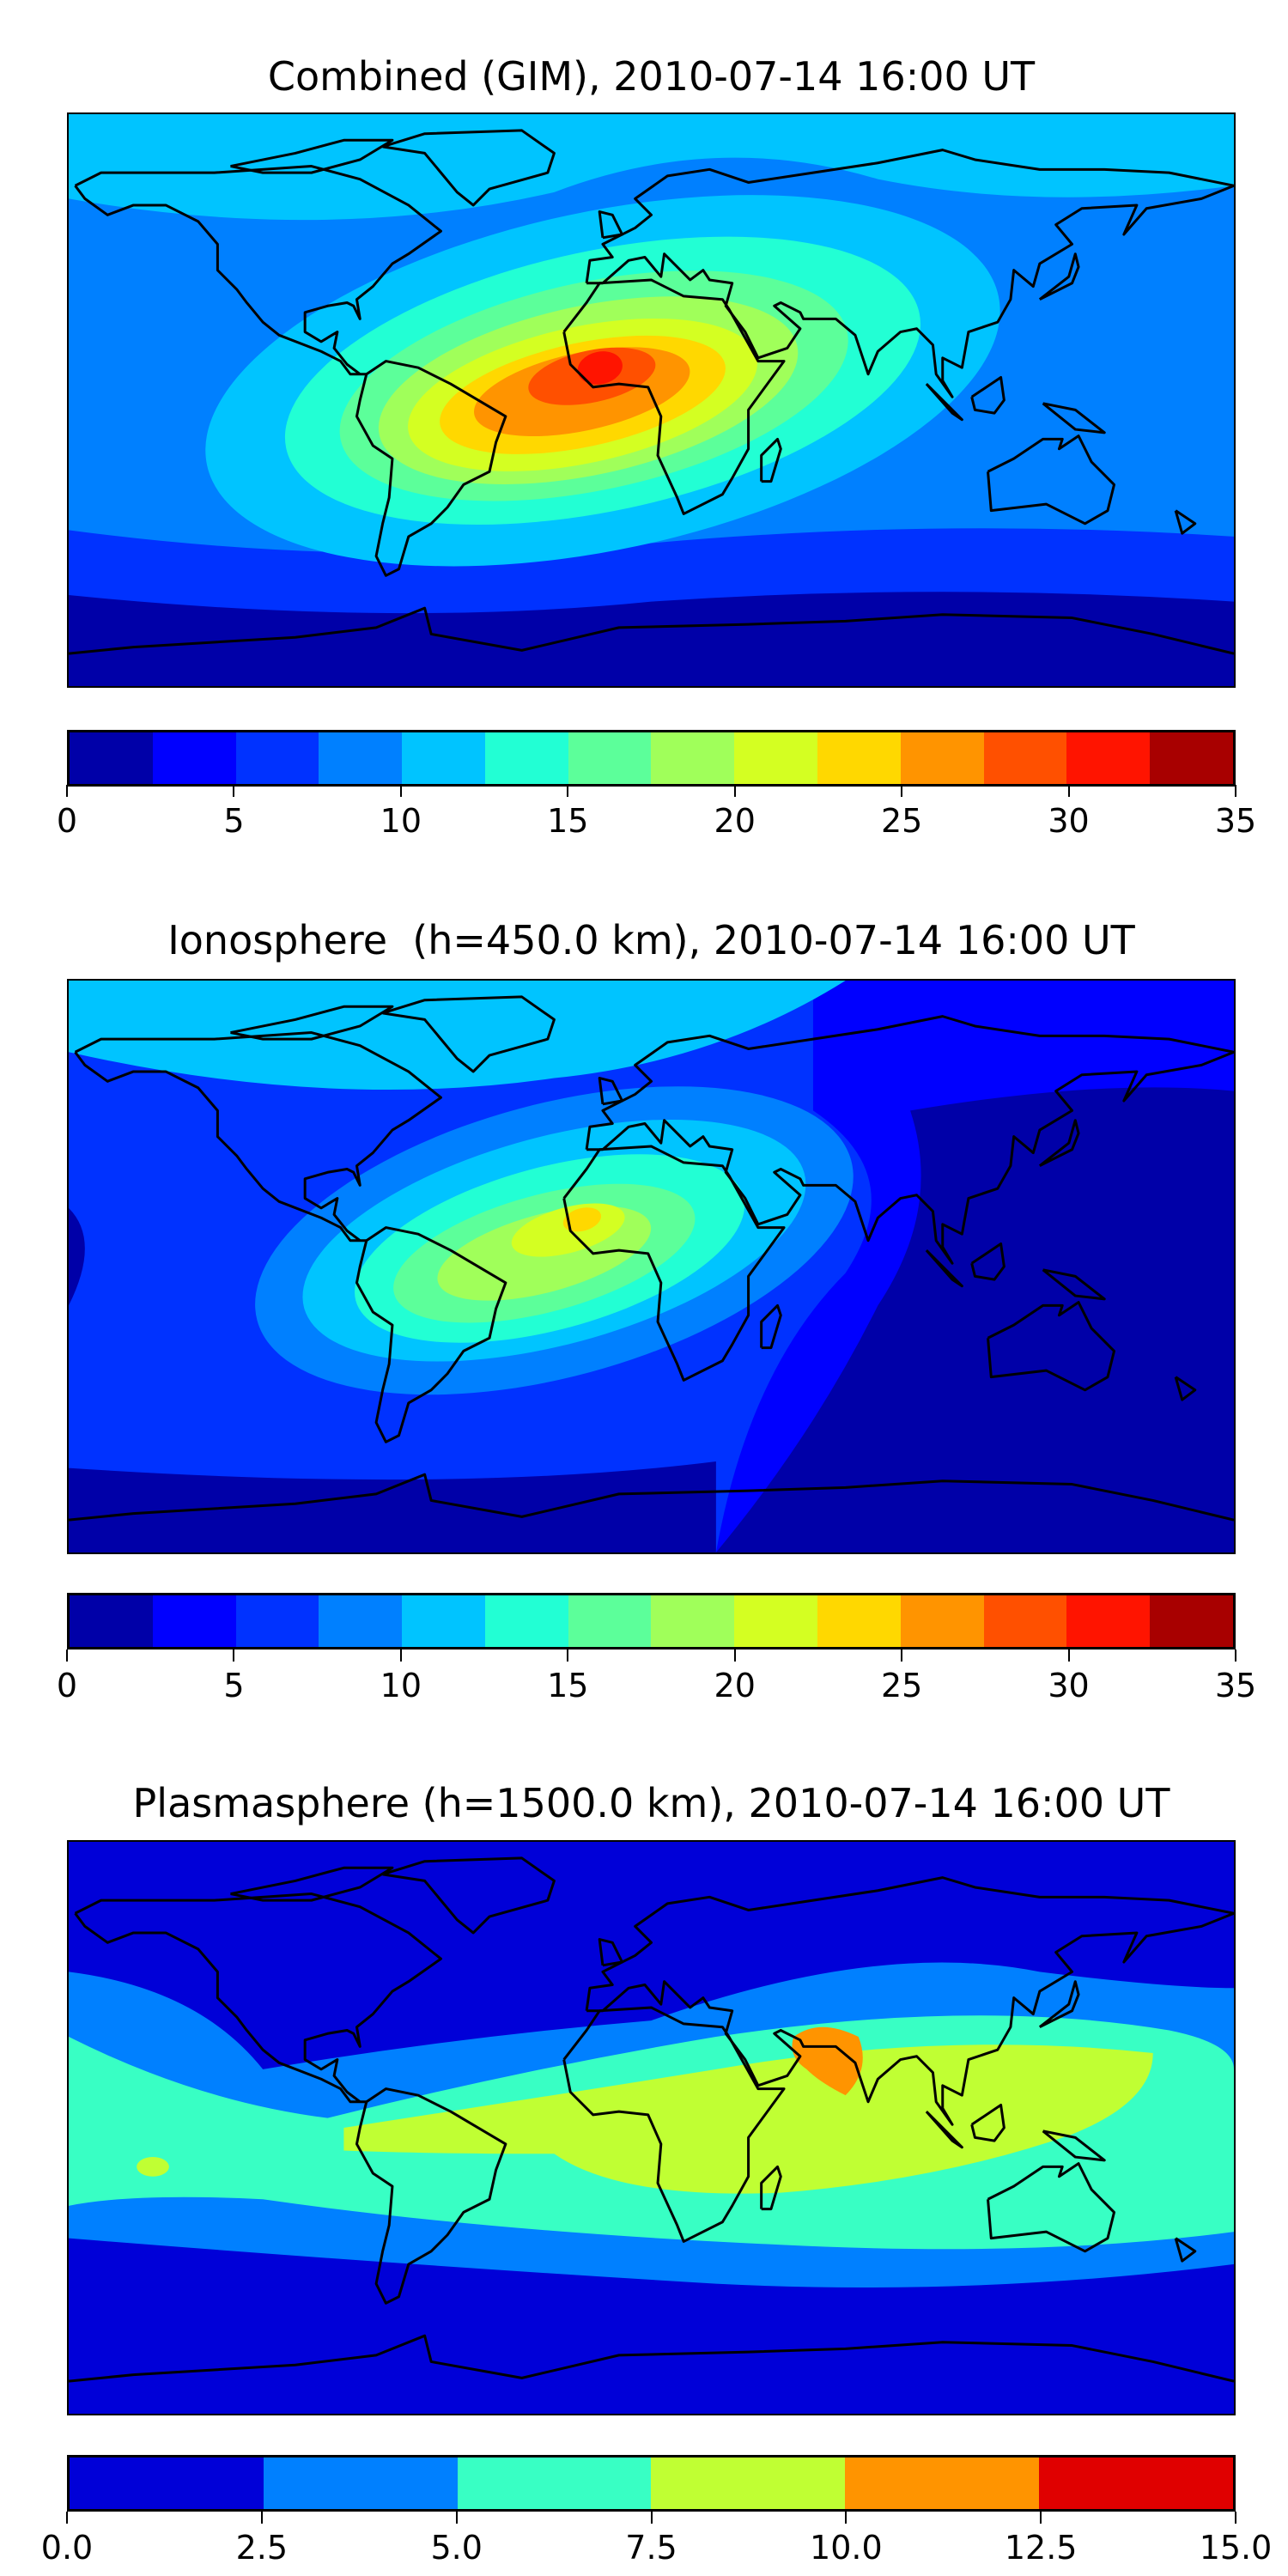 The width and height of the screenshot is (1288, 2576). What do you see at coordinates (610, 1953) in the screenshot?
I see `coastline-uk` at bounding box center [610, 1953].